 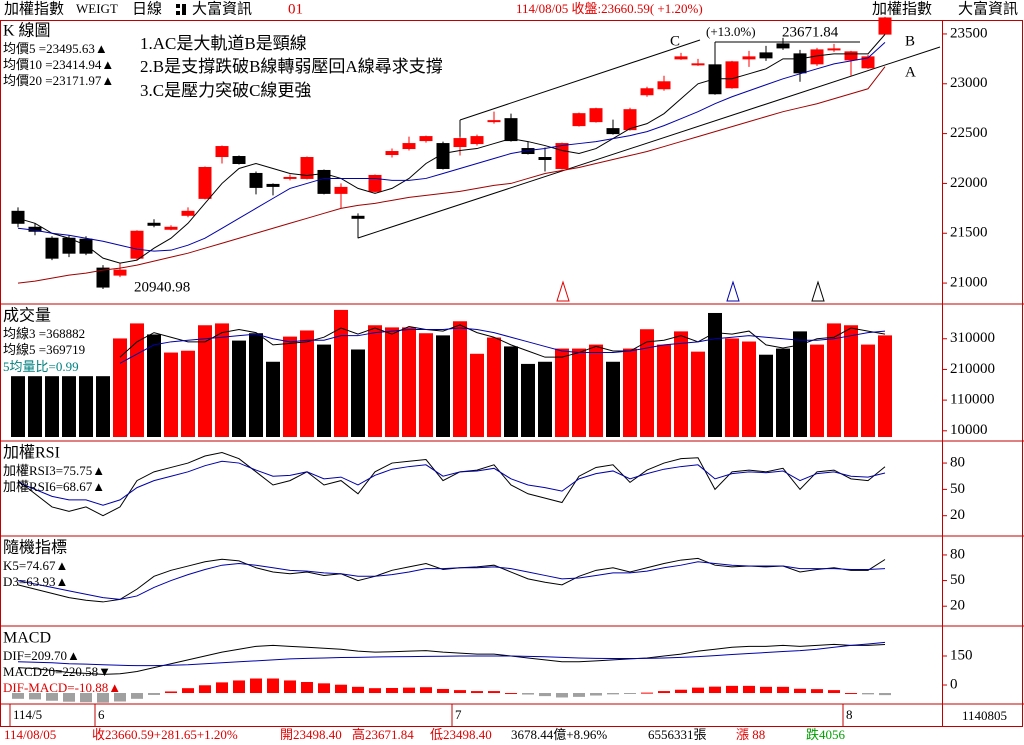 I want to click on legend-entry: 均線3 =368882, so click(x=44, y=333).